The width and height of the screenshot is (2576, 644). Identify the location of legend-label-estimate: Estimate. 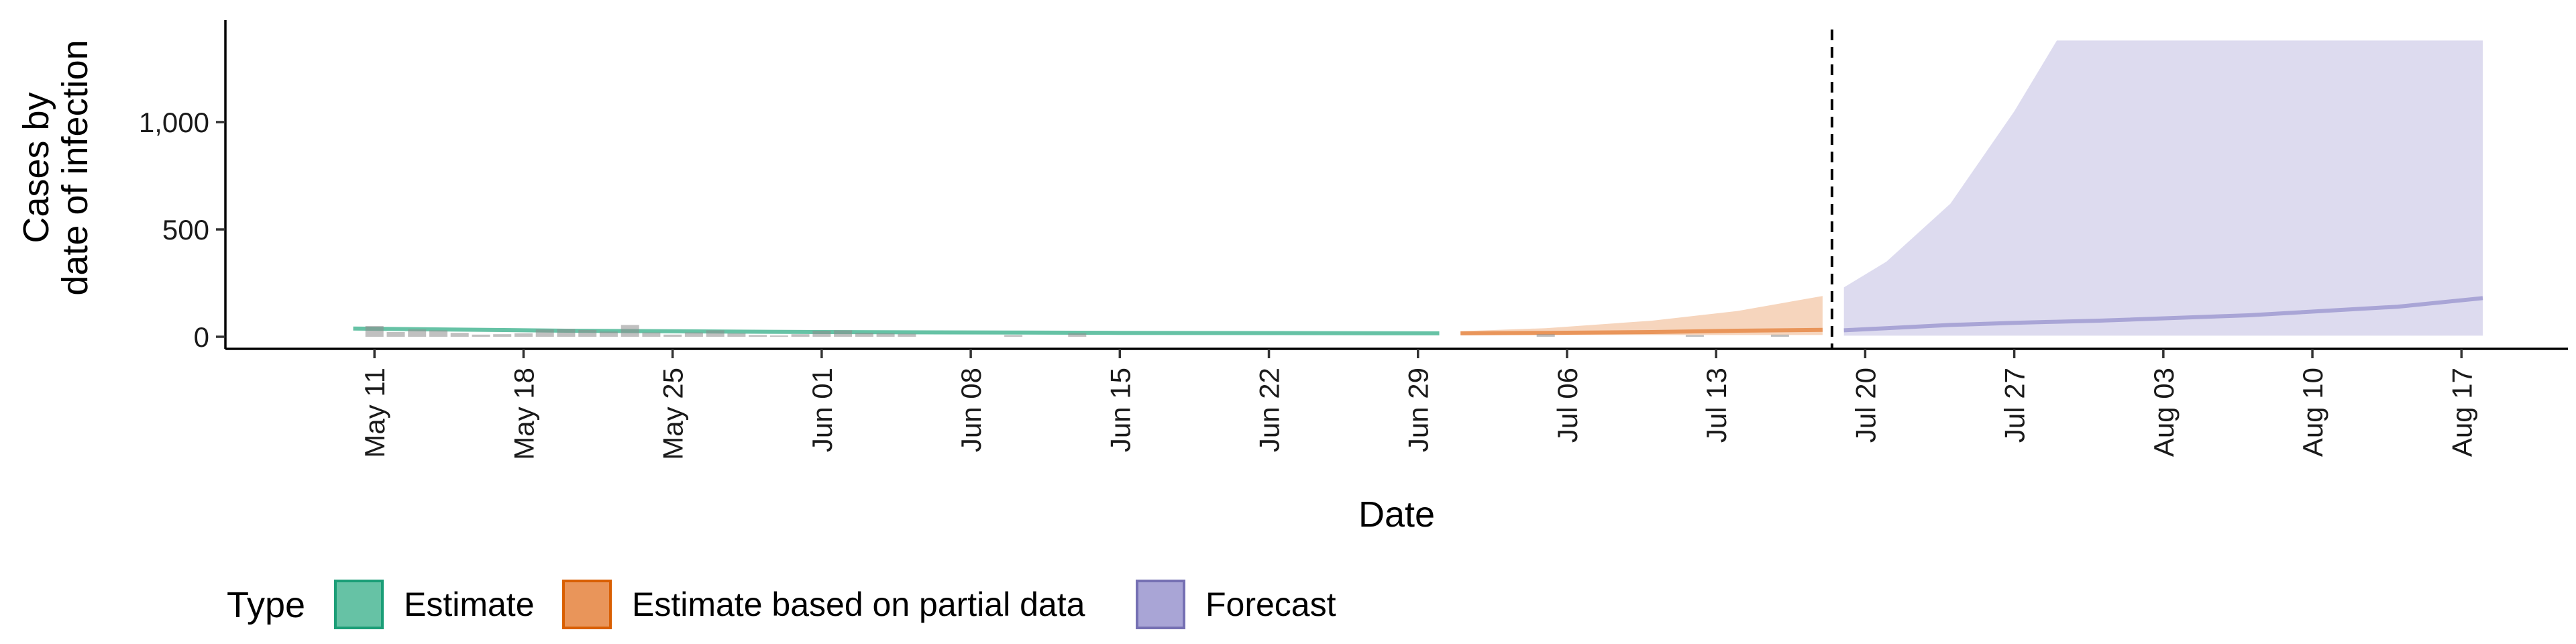
(469, 604).